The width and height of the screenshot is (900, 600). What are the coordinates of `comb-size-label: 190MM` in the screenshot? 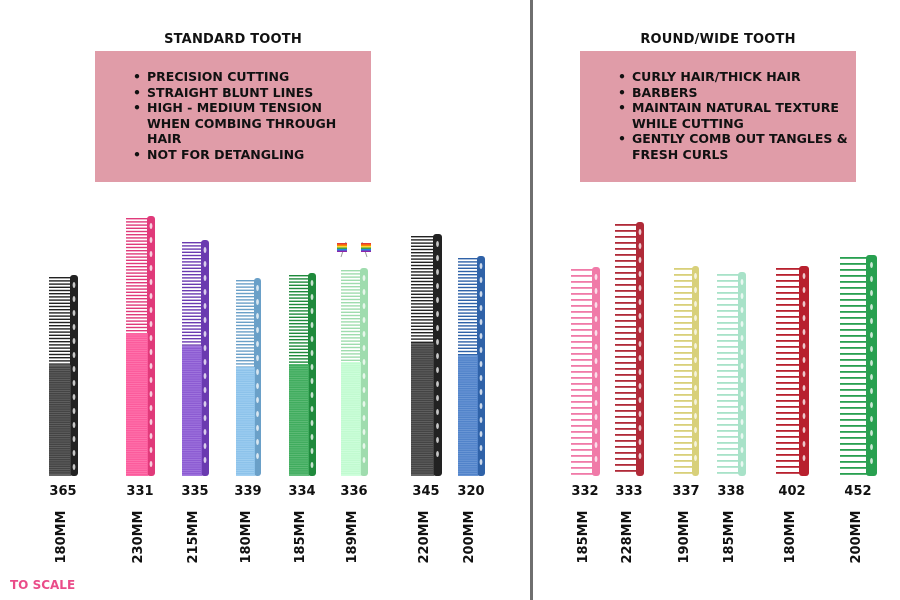 It's located at (684, 537).